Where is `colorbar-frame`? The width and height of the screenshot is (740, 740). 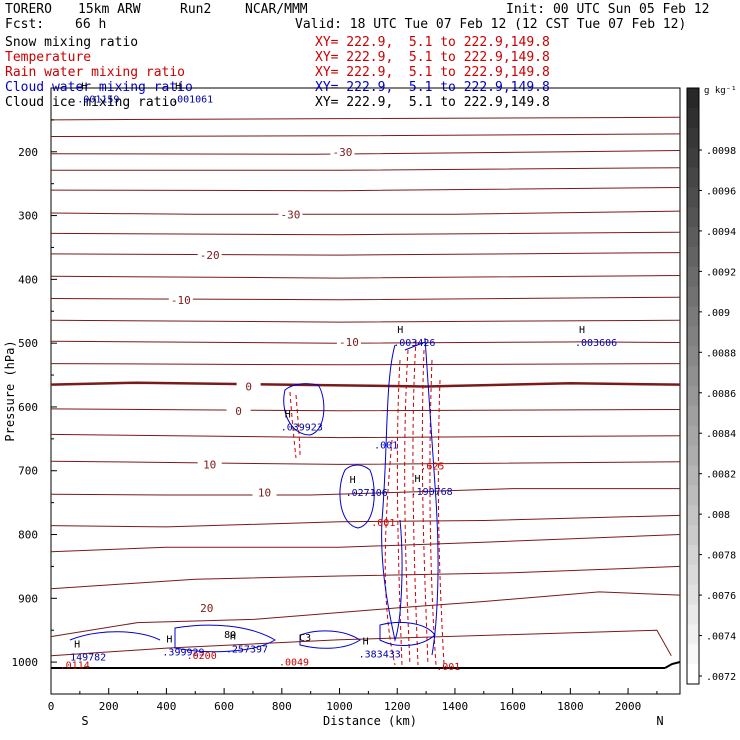
colorbar-frame is located at coordinates (693, 386).